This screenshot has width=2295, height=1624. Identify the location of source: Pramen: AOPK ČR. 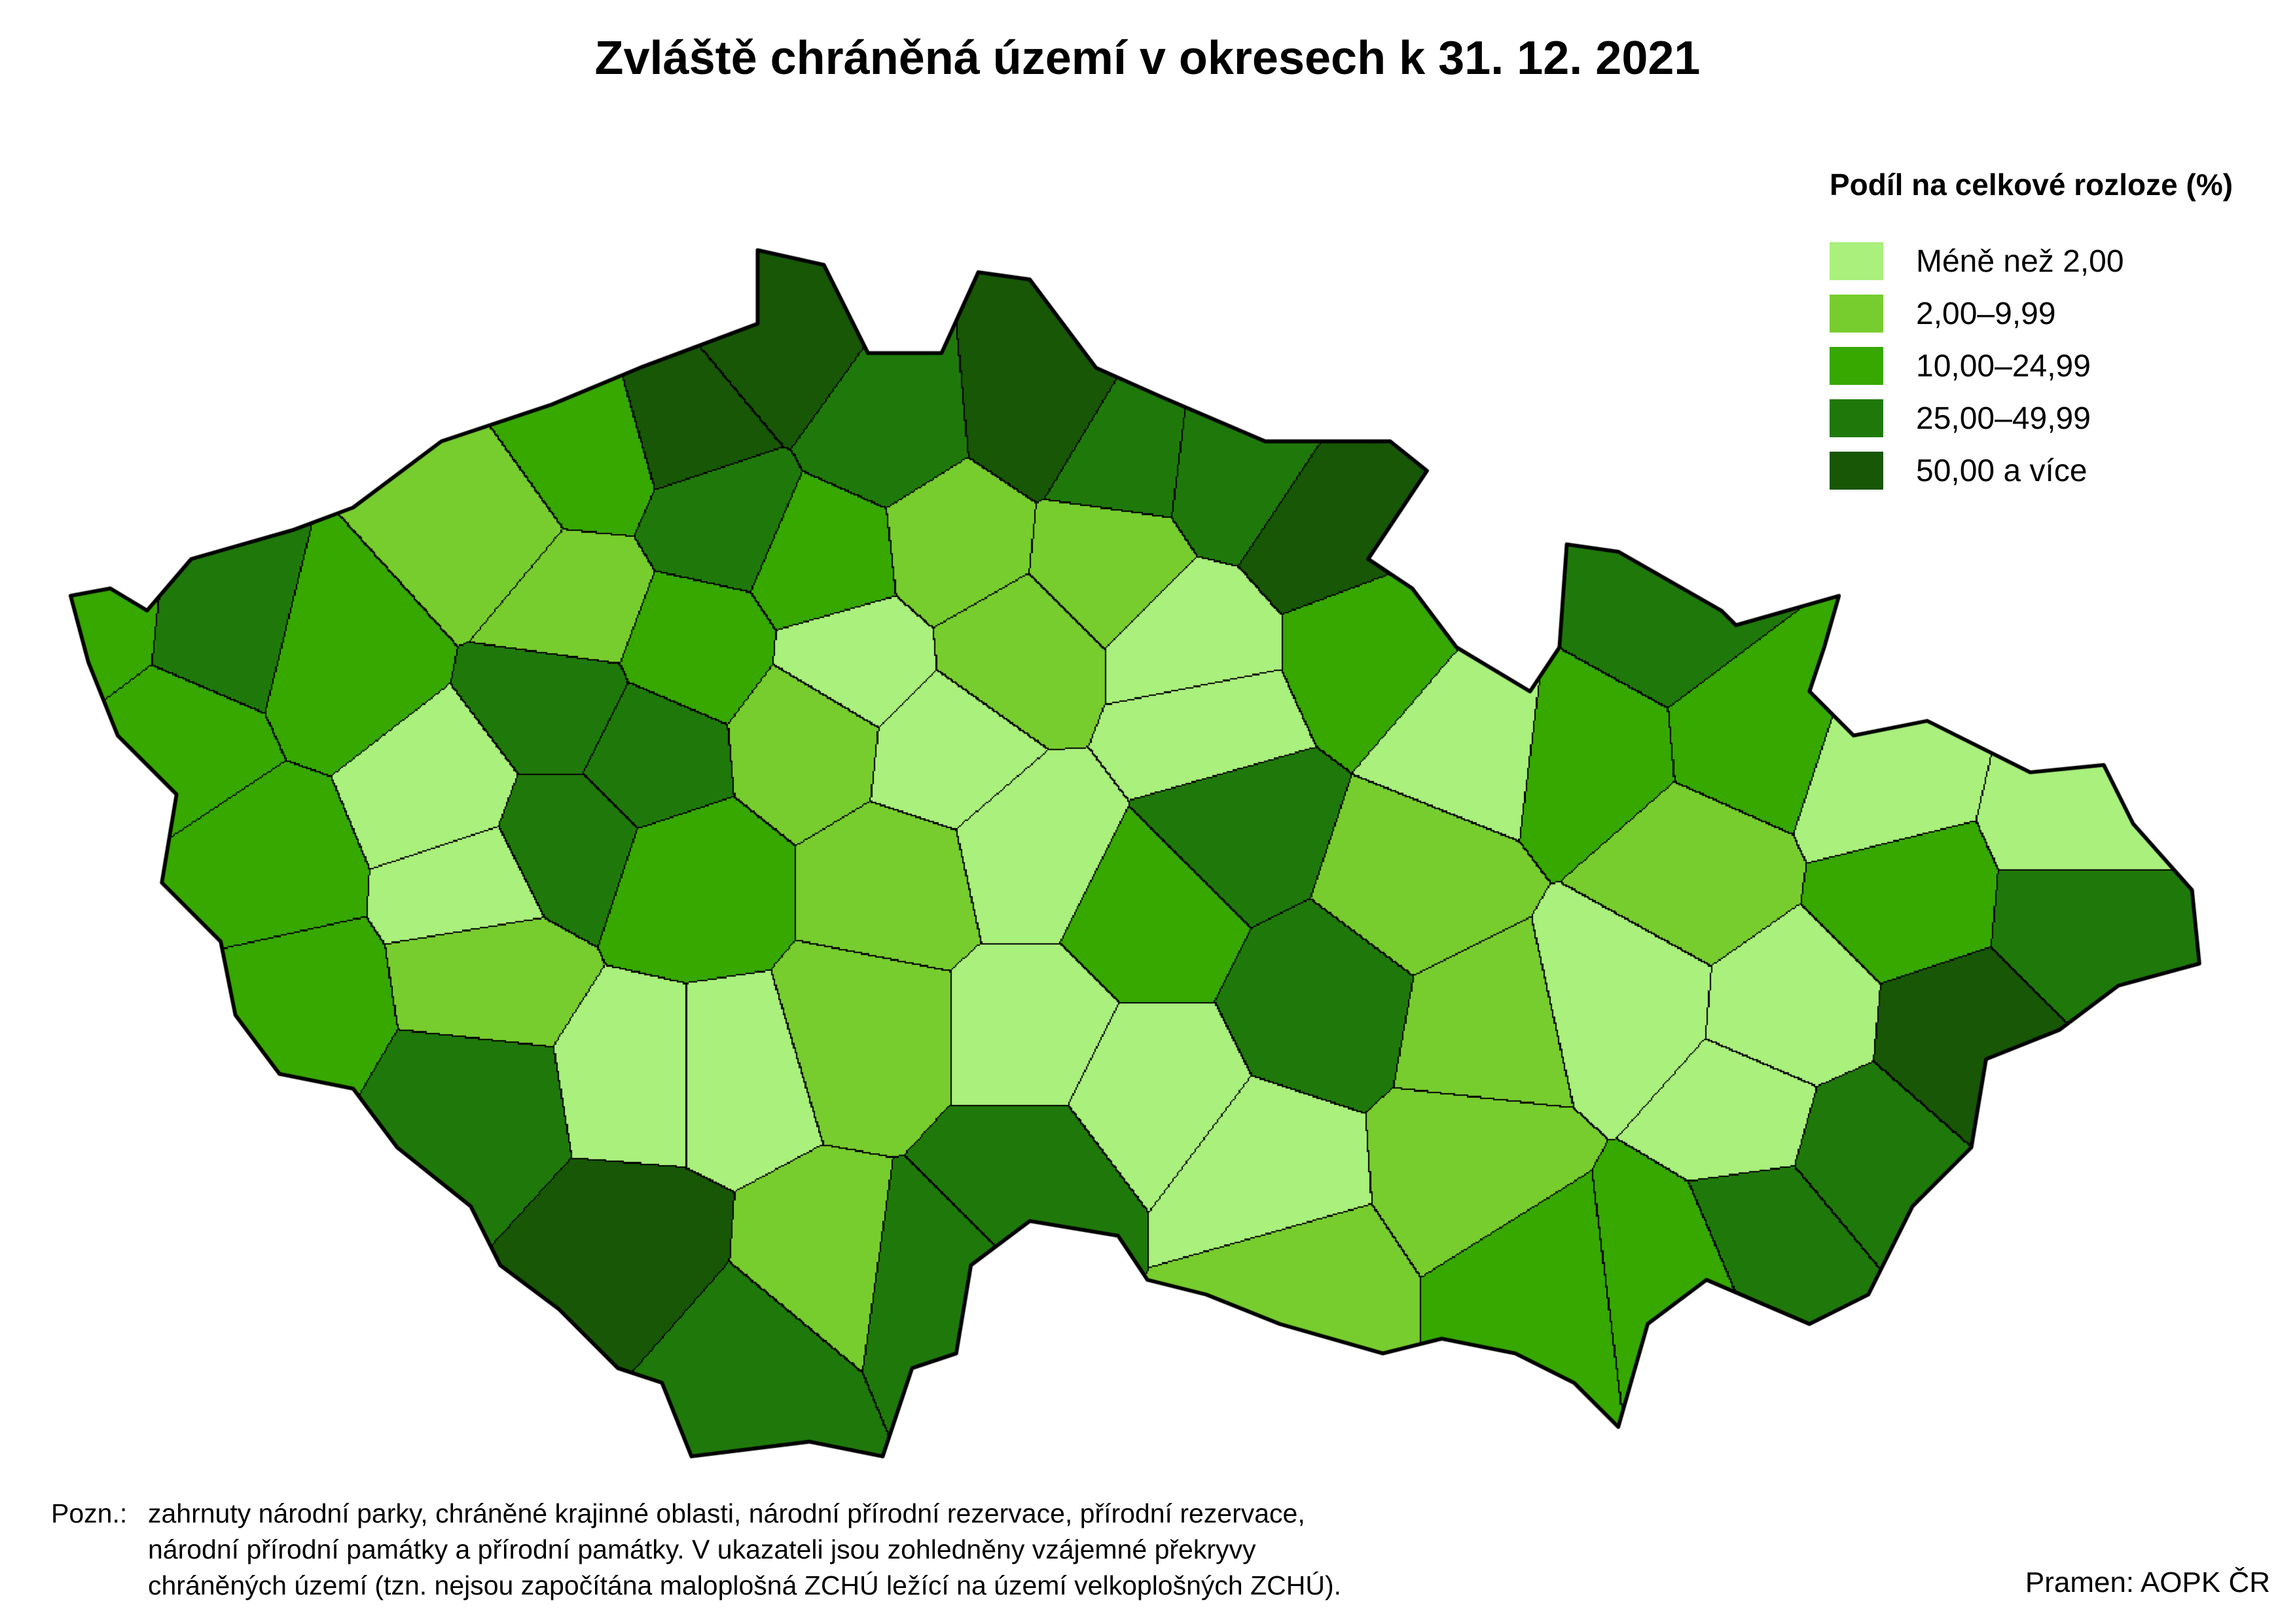
(2147, 1582).